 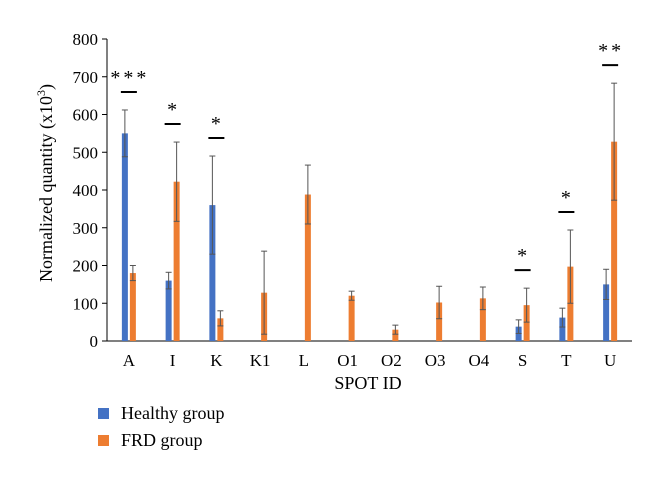 I want to click on x-tick-label: K, so click(x=216, y=360).